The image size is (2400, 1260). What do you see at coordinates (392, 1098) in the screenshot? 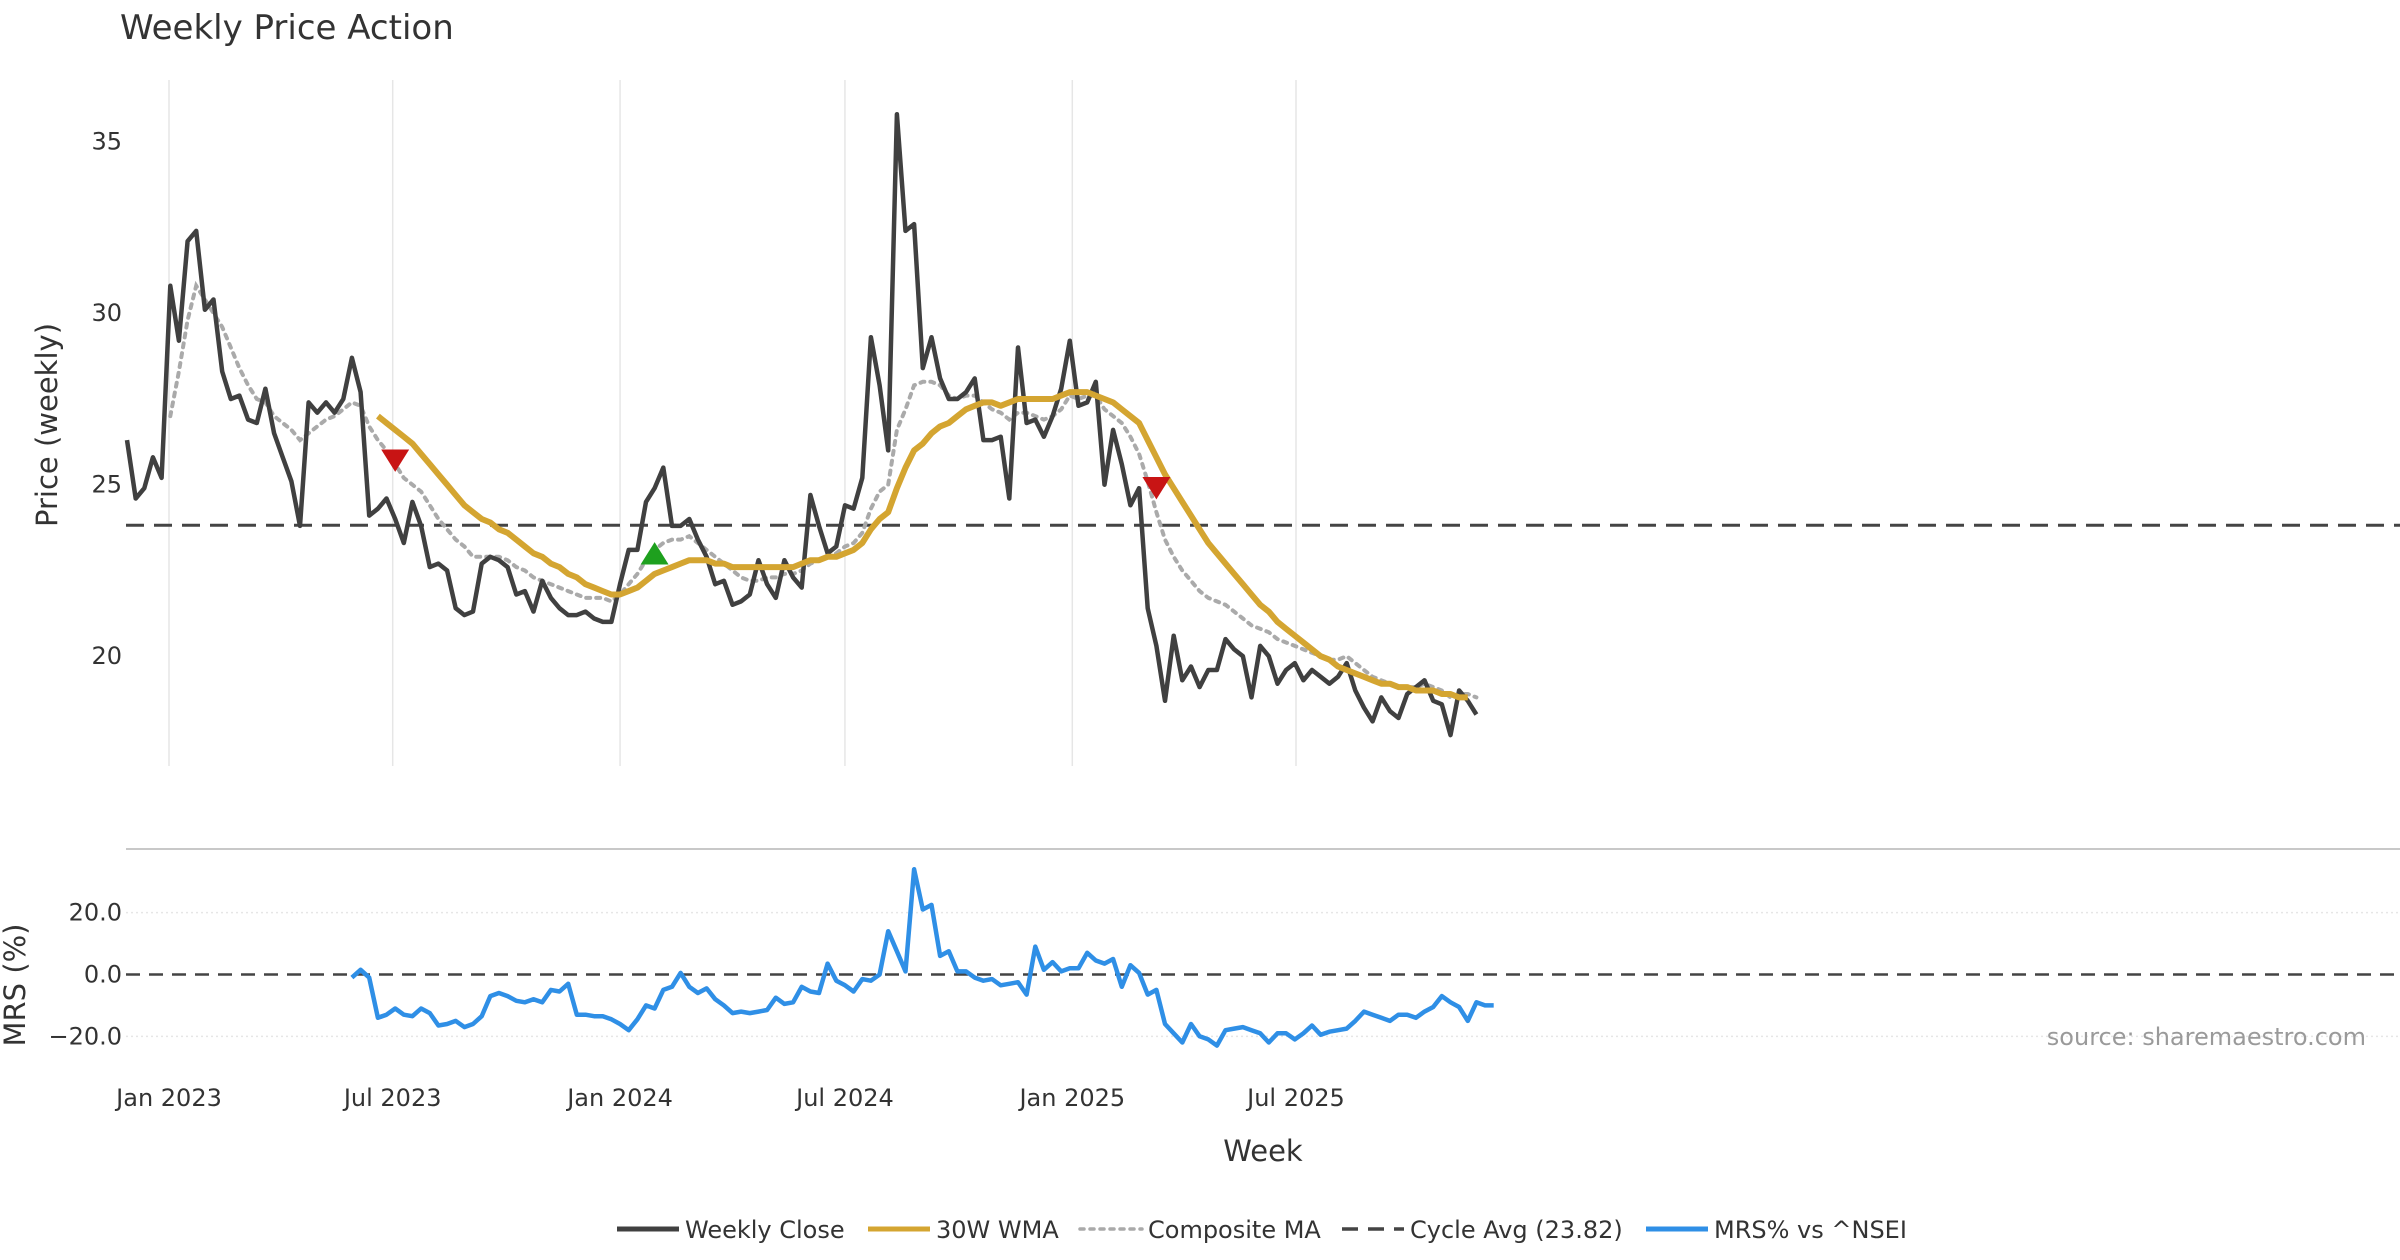
I see `x-tick-label: Jul 2023` at bounding box center [392, 1098].